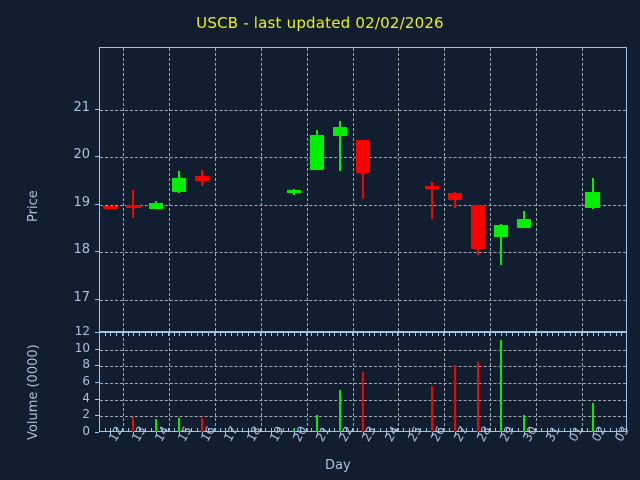 Image resolution: width=640 pixels, height=480 pixels. I want to click on price-tick-label: 21, so click(81, 107).